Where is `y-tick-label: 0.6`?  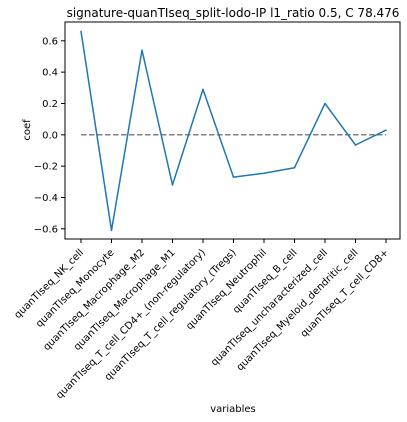
y-tick-label: 0.6 is located at coordinates (50, 41).